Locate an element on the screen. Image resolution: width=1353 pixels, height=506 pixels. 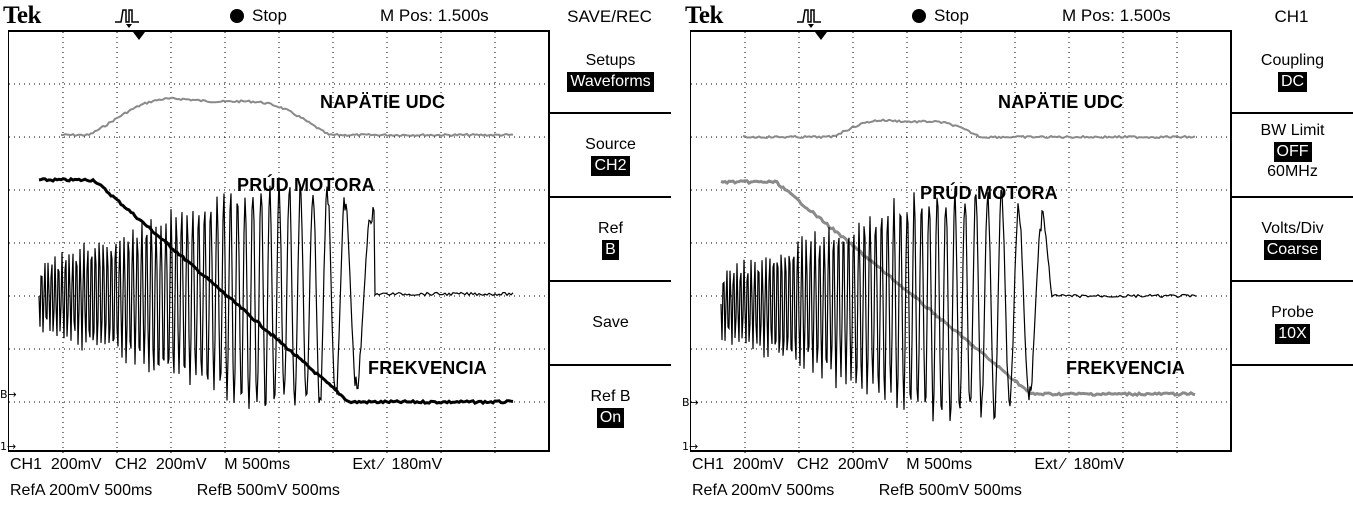
menu-source: Source CH2 is located at coordinates (610, 156).